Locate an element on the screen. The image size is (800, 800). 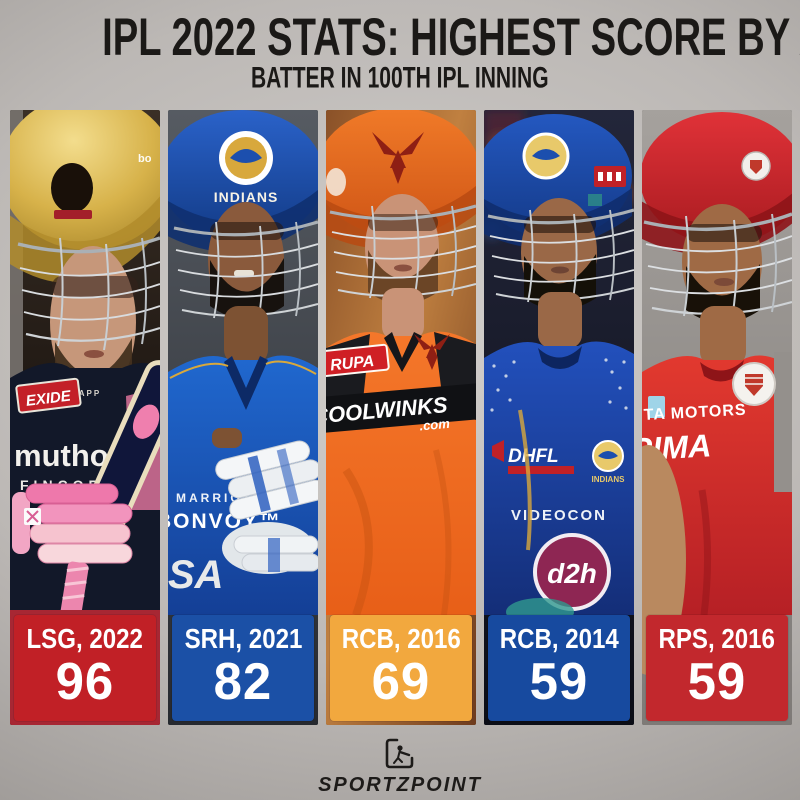
jersey-sponsor-sub-text: .com is located at coordinates (435, 425).